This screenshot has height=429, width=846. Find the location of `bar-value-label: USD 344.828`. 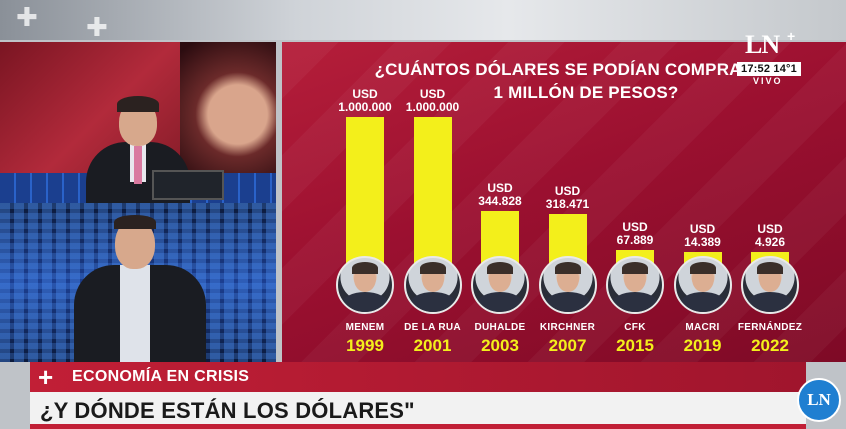

bar-value-label: USD 344.828 is located at coordinates (500, 194).